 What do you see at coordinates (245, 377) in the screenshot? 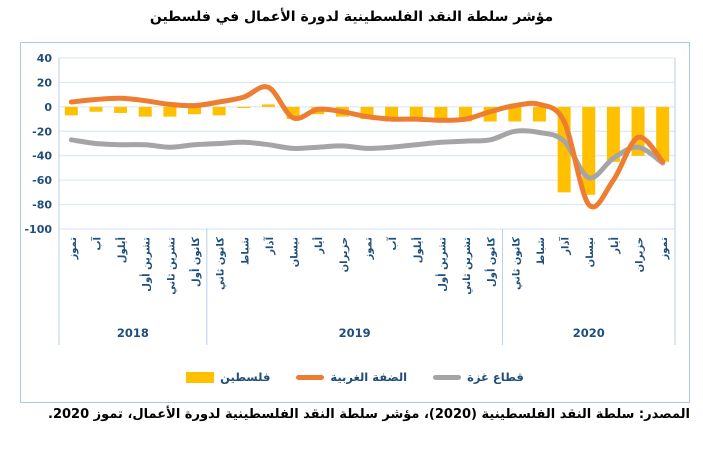
I see `legend-label-palestine: فلسطين` at bounding box center [245, 377].